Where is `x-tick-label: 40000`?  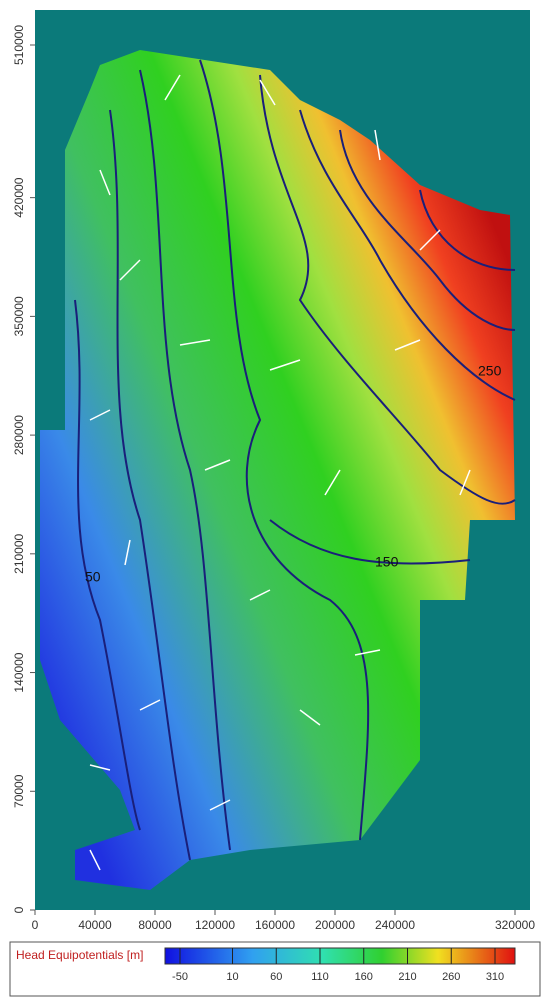
x-tick-label: 40000 is located at coordinates (95, 925).